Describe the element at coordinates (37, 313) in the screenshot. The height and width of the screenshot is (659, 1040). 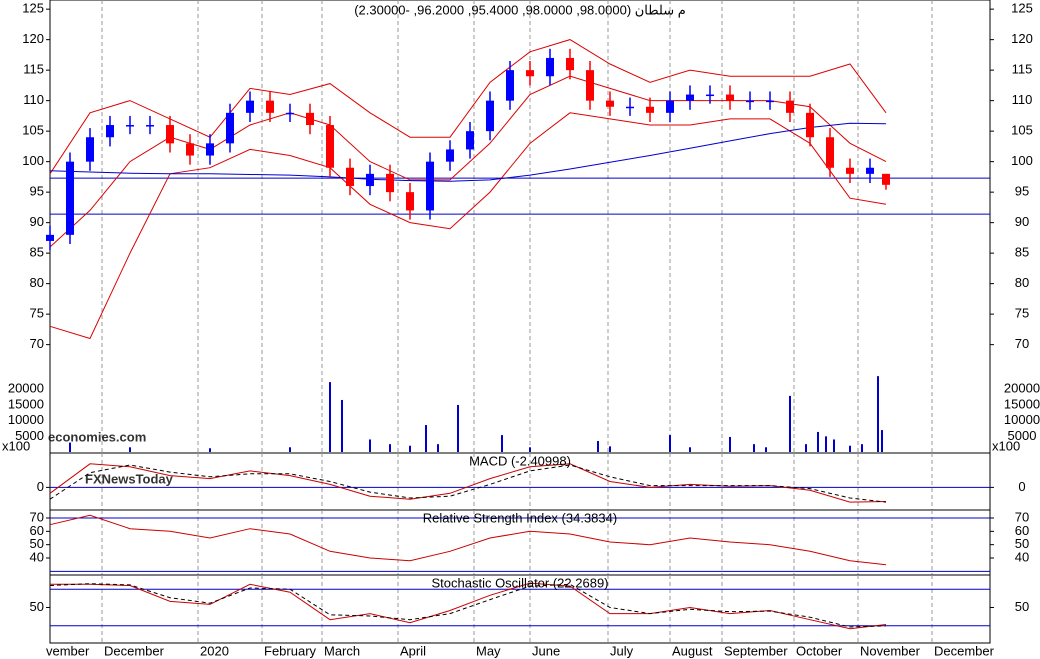
I see `y-tick-label: 75` at that location.